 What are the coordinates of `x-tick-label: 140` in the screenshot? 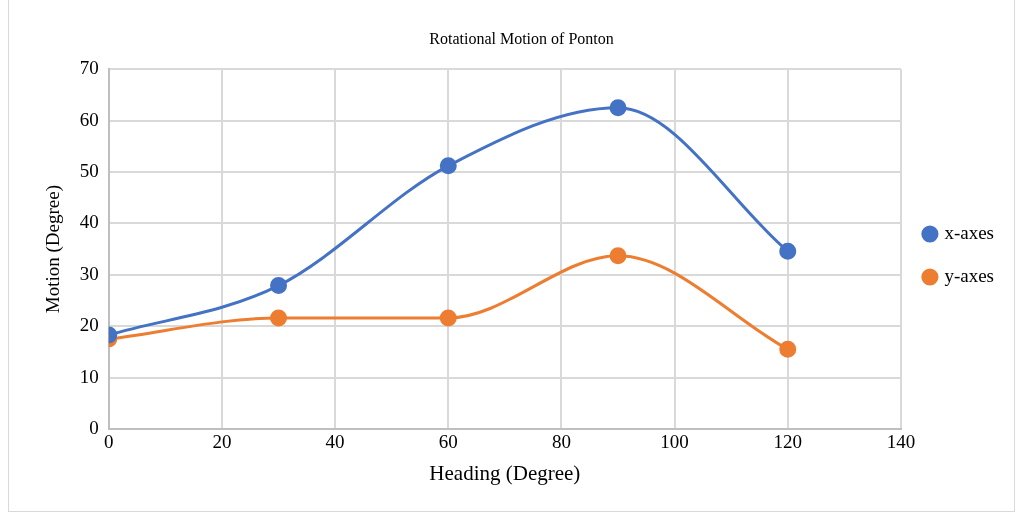 It's located at (901, 442).